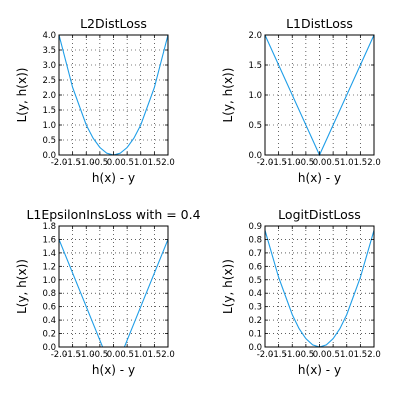 This screenshot has height=400, width=400. I want to click on series-line, so click(319, 289).